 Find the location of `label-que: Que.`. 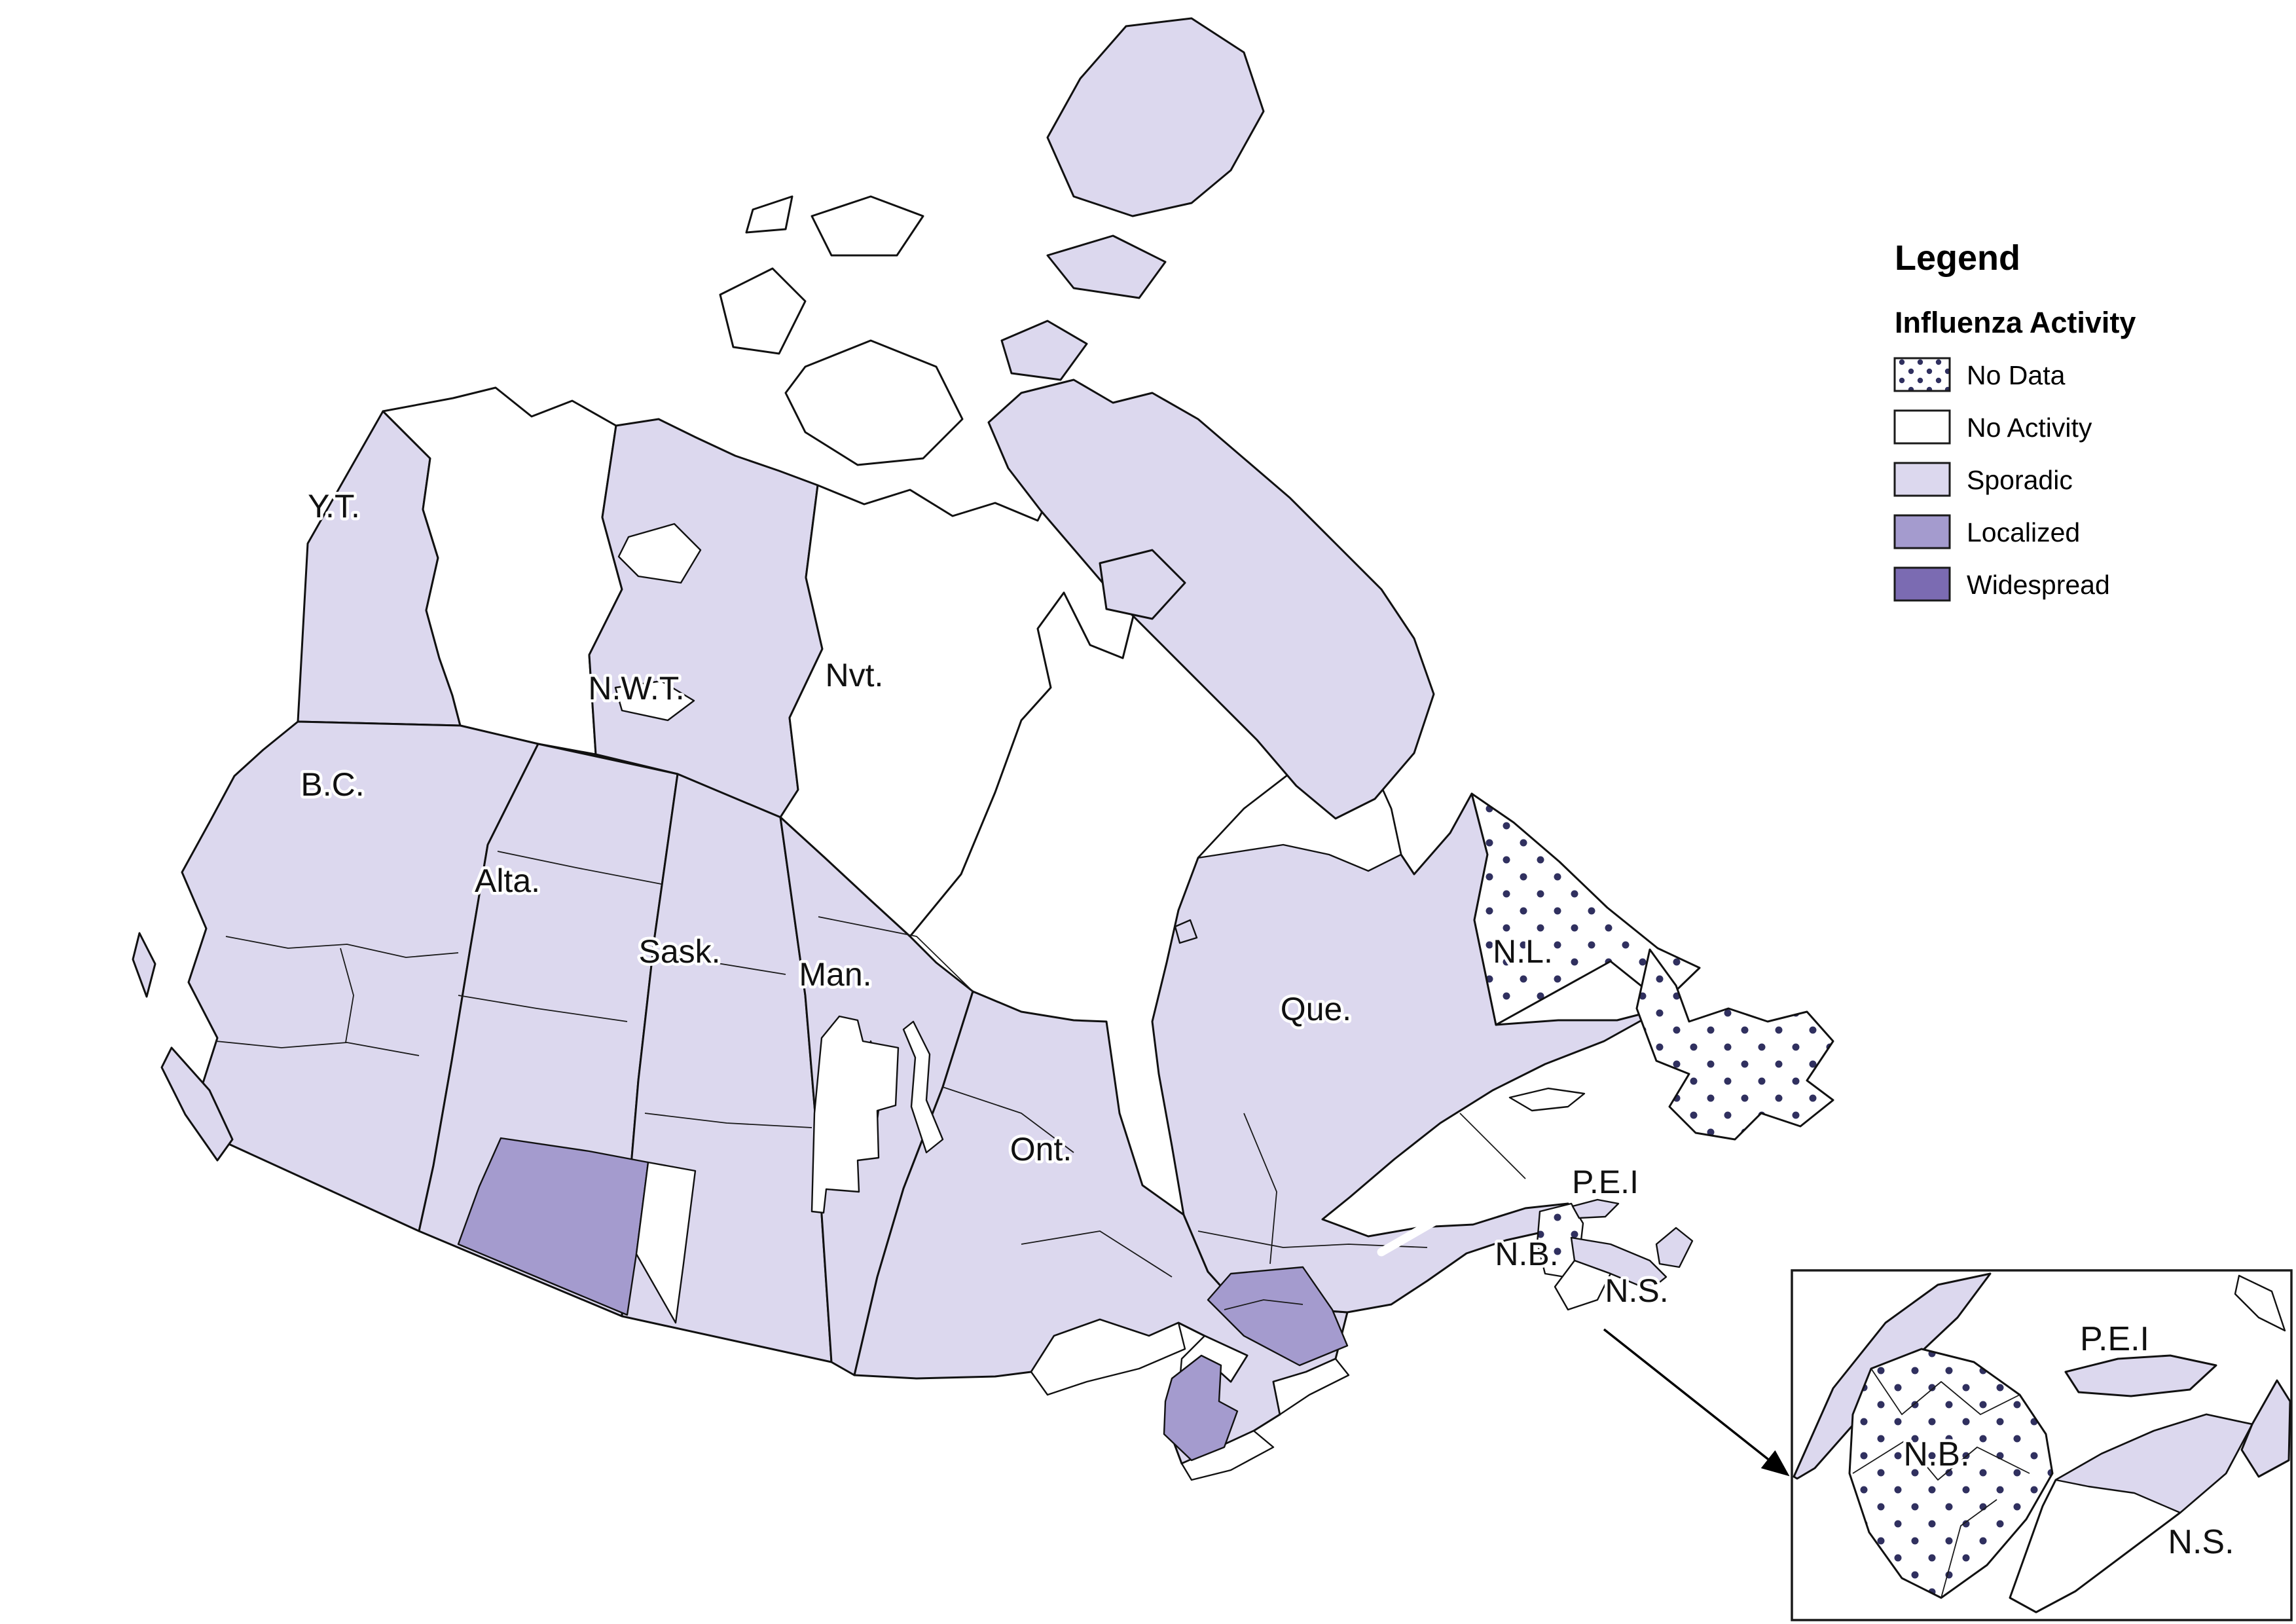

label-que: Que. is located at coordinates (1316, 1009).